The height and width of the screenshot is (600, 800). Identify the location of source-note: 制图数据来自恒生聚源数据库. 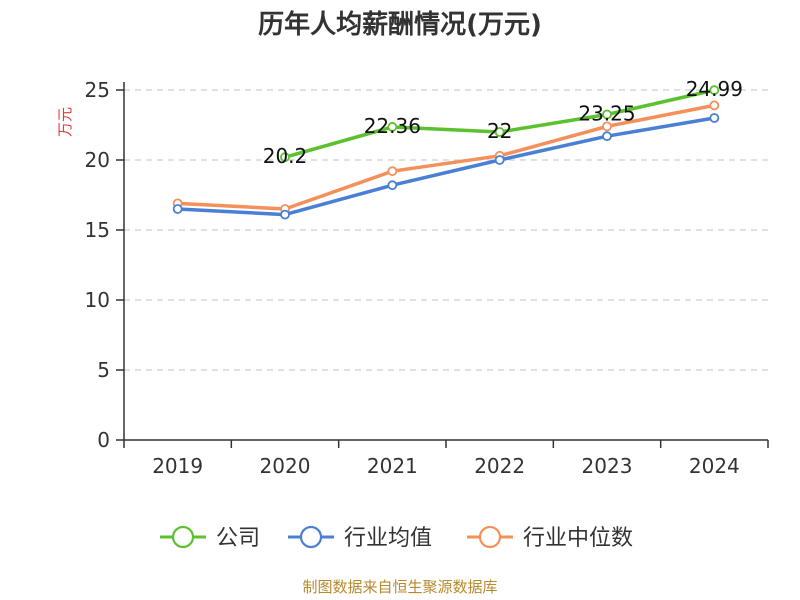
(399, 587).